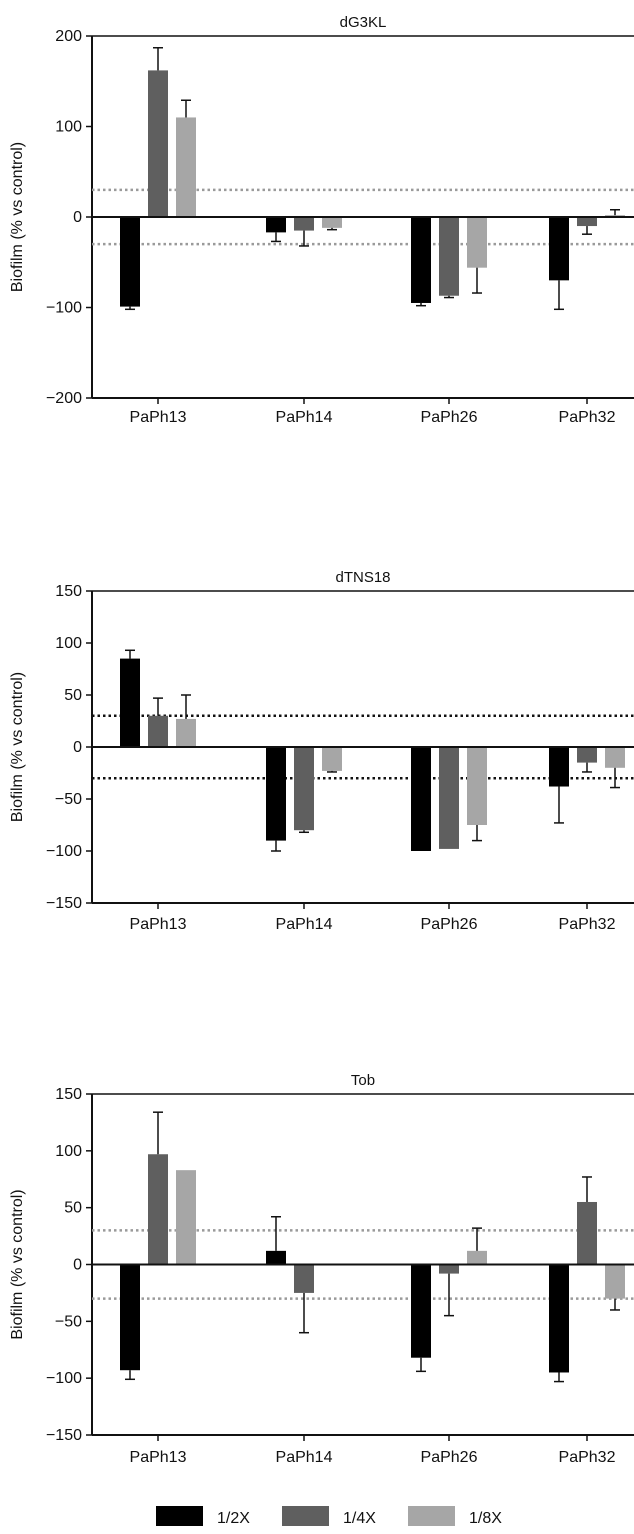 Image resolution: width=634 pixels, height=1534 pixels. I want to click on chart-title: Tob, so click(363, 1080).